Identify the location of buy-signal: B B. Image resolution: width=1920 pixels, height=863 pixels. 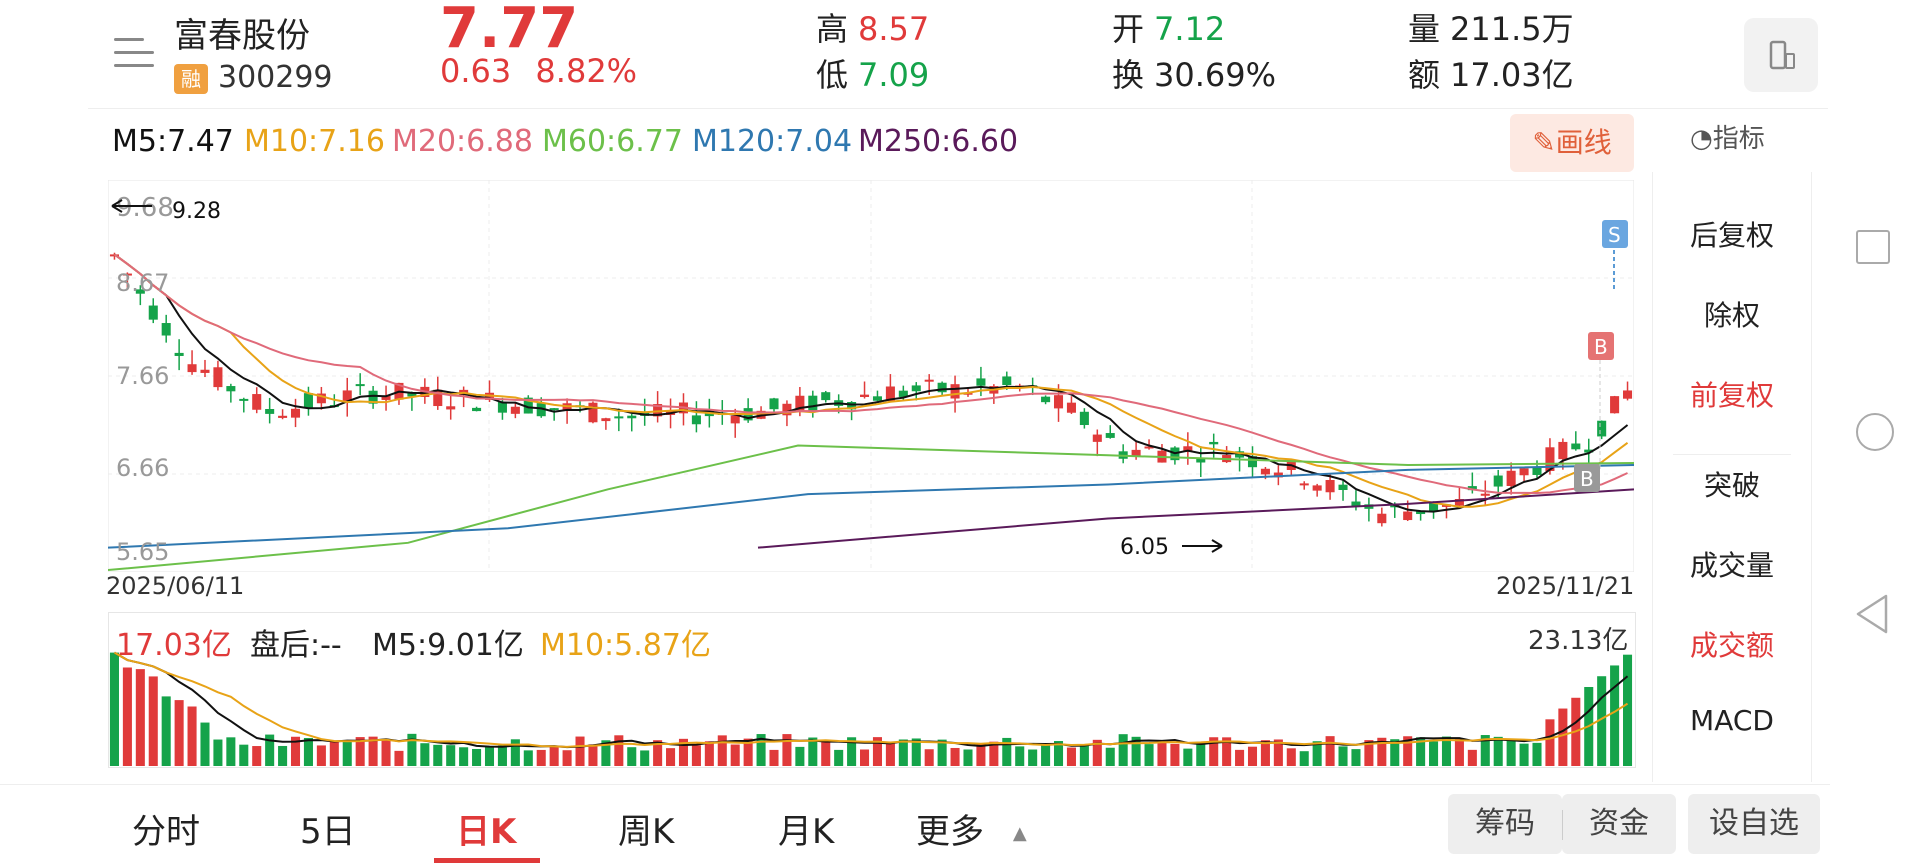
(1594, 412).